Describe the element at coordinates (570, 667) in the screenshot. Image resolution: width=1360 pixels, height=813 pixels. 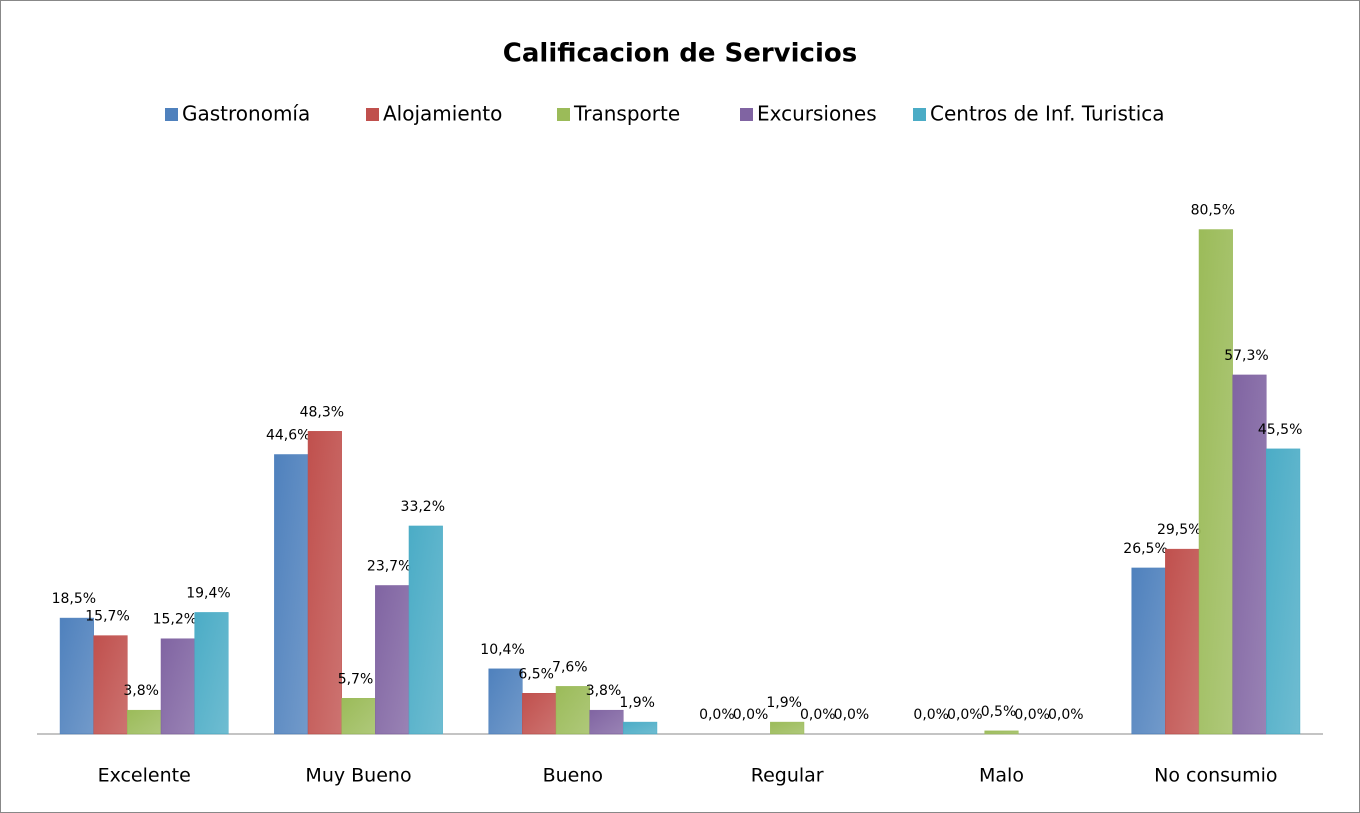
I see `value-label: 7,6%` at that location.